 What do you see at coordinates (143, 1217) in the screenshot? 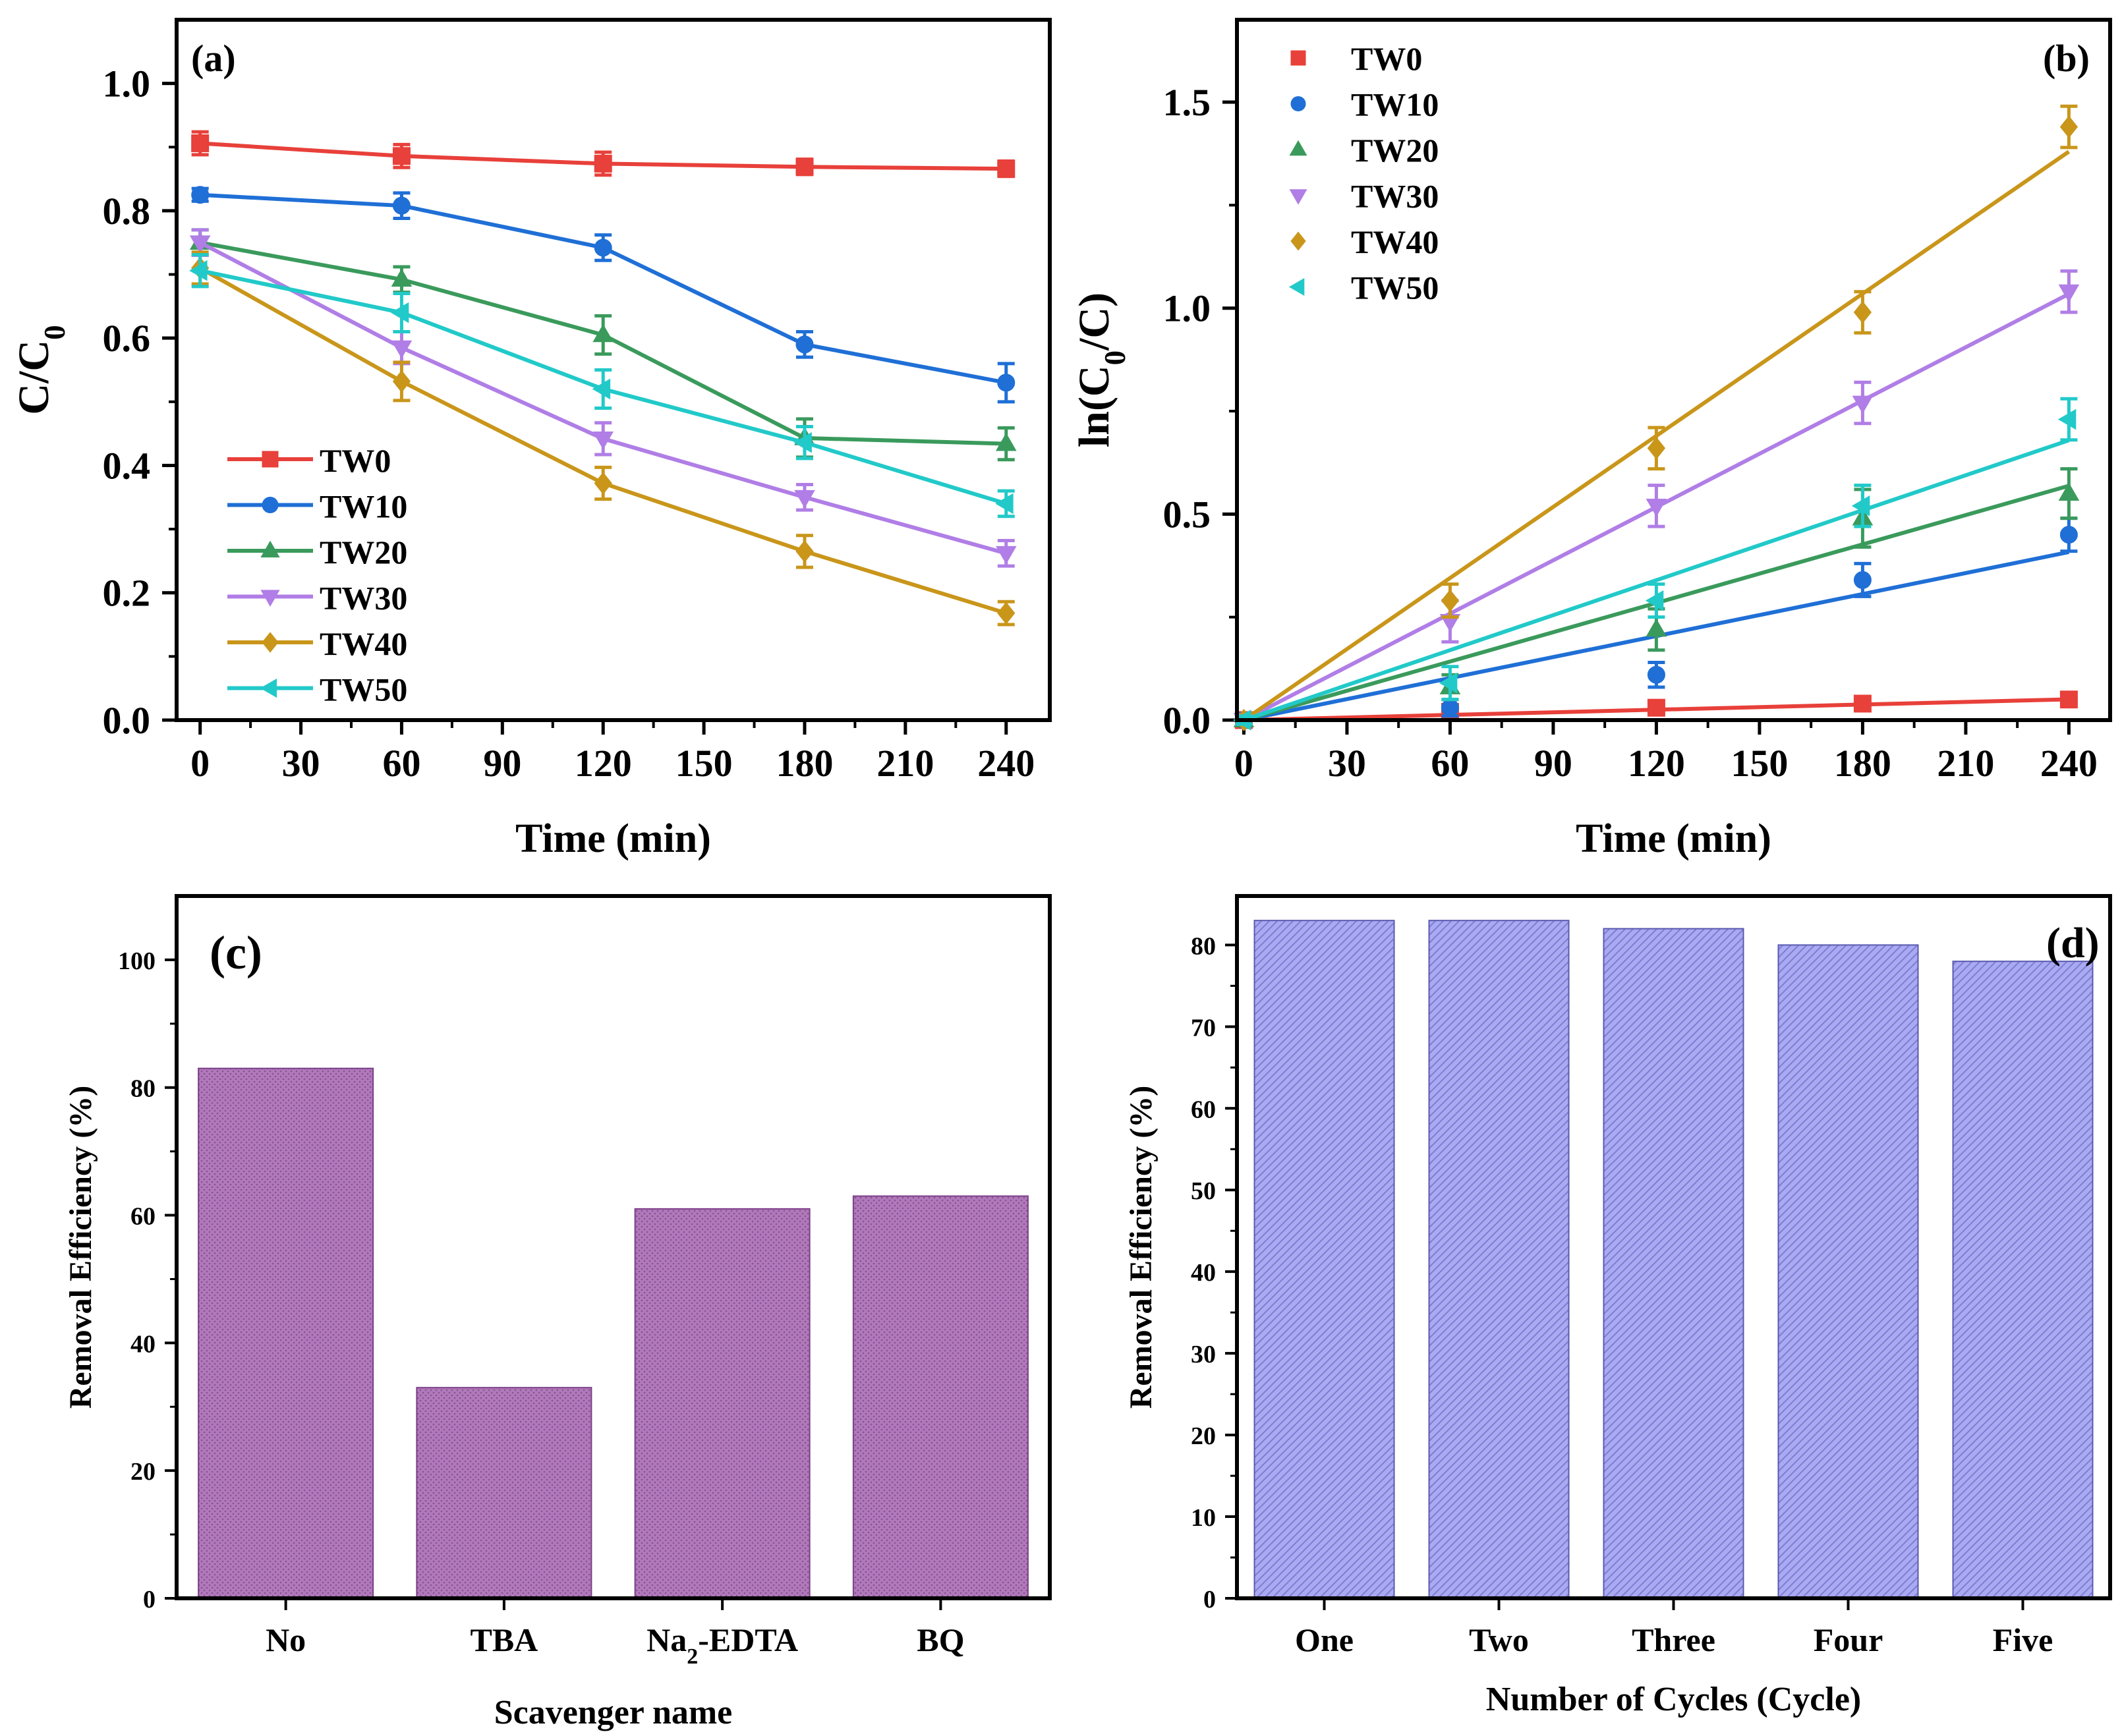
I see `y-tick-label-c: 60` at bounding box center [143, 1217].